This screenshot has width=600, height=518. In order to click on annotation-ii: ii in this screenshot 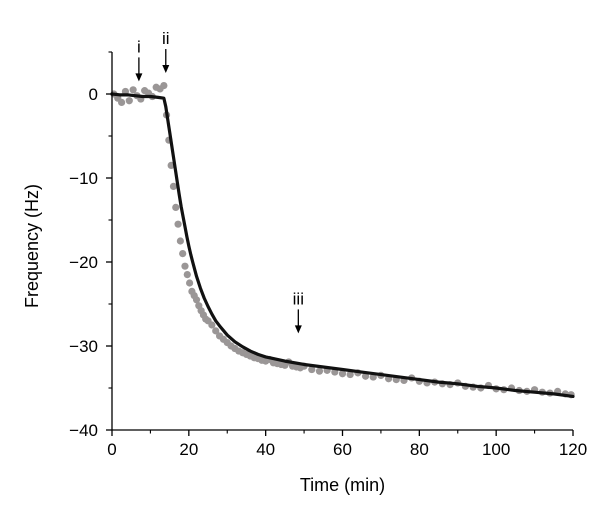, I will do `click(166, 51)`.